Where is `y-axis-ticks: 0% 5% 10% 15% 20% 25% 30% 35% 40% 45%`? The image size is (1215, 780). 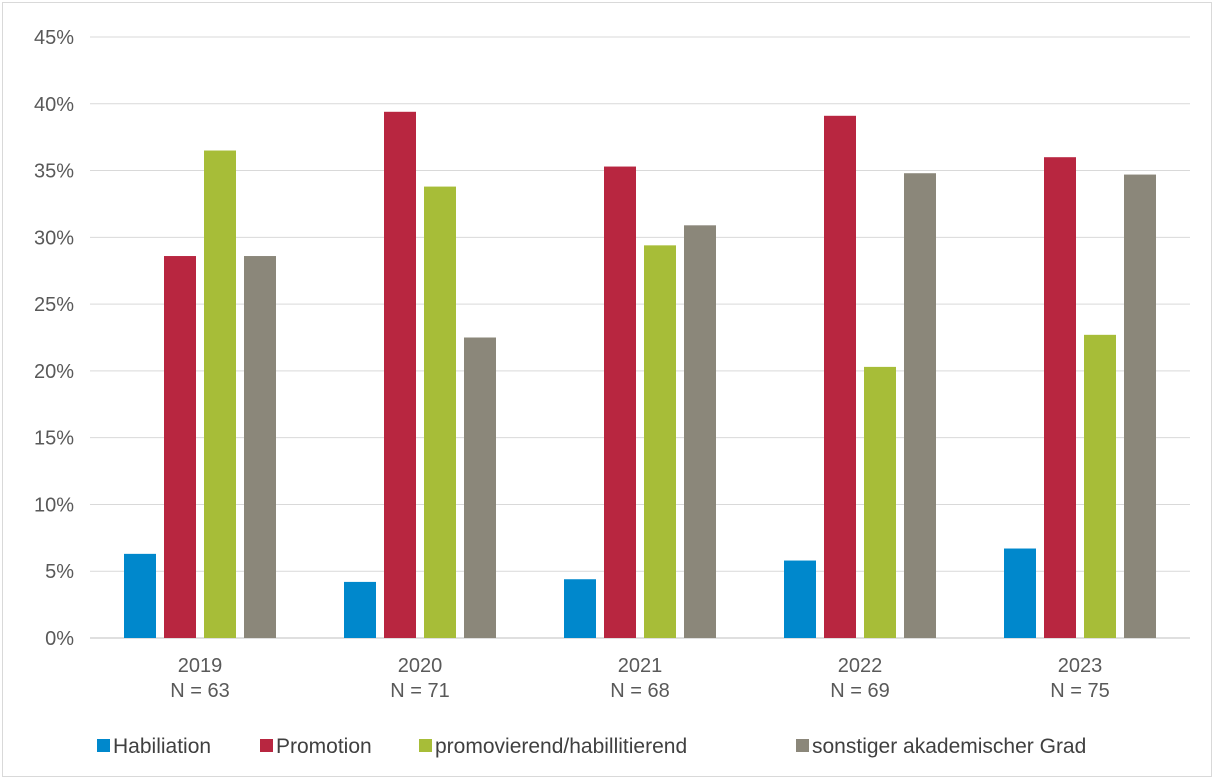
y-axis-ticks: 0% 5% 10% 15% 20% 25% 30% 35% 40% 45% is located at coordinates (54, 338).